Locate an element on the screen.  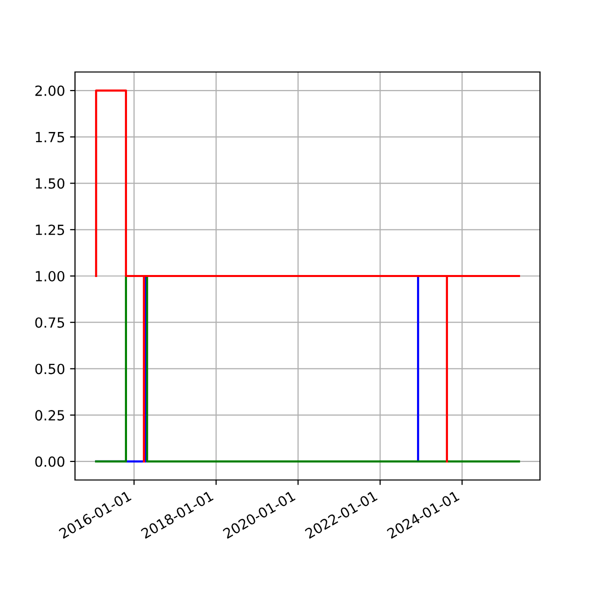
y-tick-label: 0.50 is located at coordinates (49, 369).